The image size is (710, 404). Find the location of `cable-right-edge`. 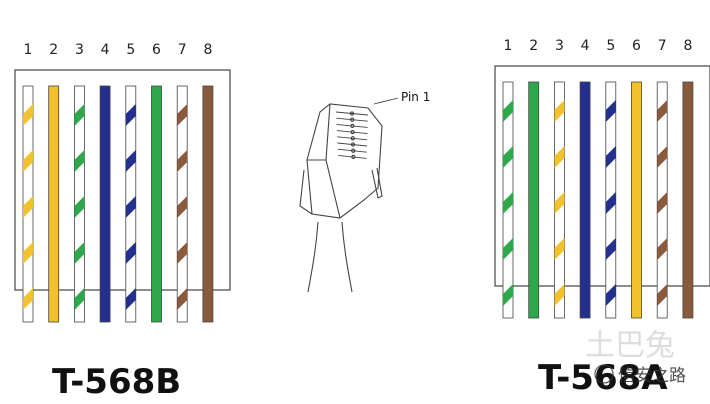

cable-right-edge is located at coordinates (347, 257).